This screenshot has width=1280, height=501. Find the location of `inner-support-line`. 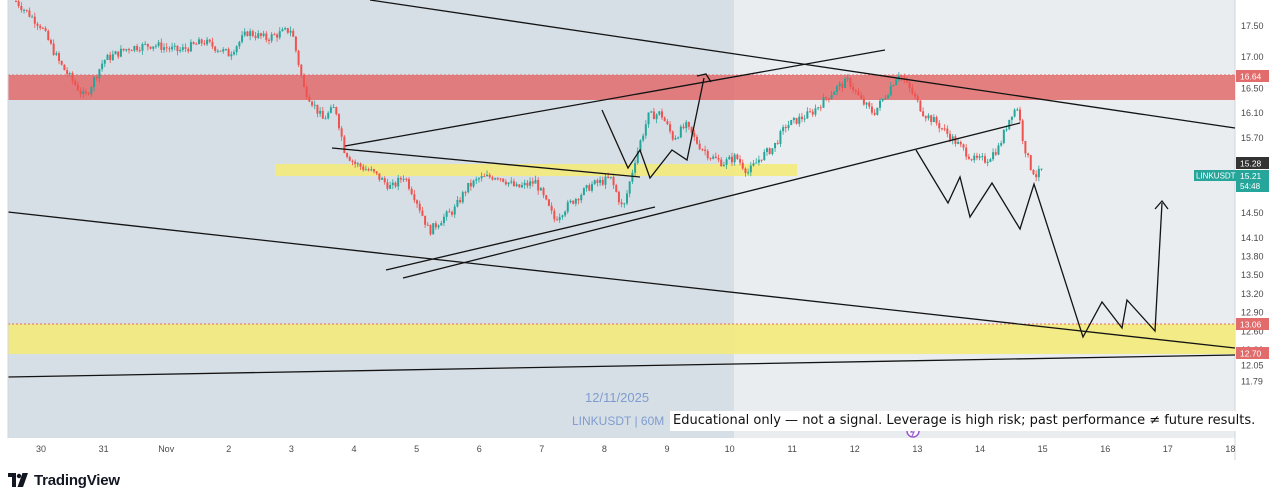

inner-support-line is located at coordinates (520, 238).